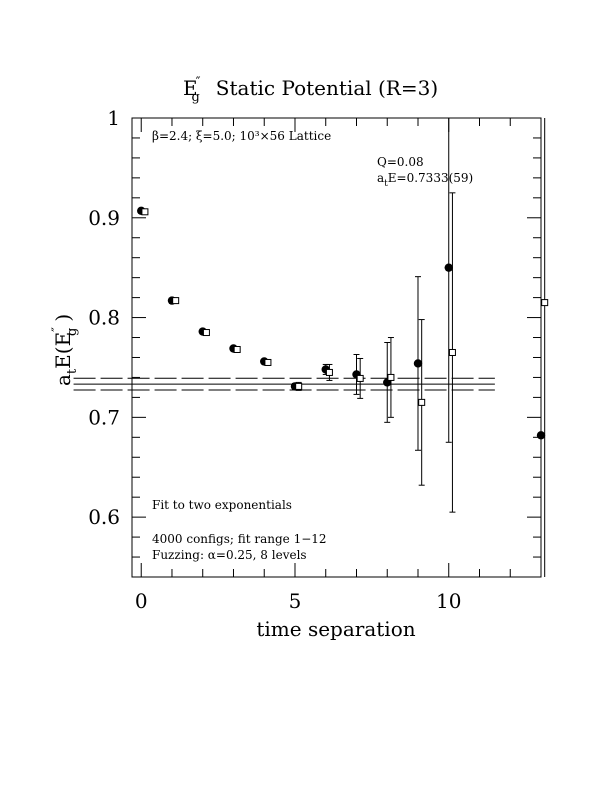 The image size is (612, 792). Describe the element at coordinates (386, 184) in the screenshot. I see `fit-t: t` at that location.